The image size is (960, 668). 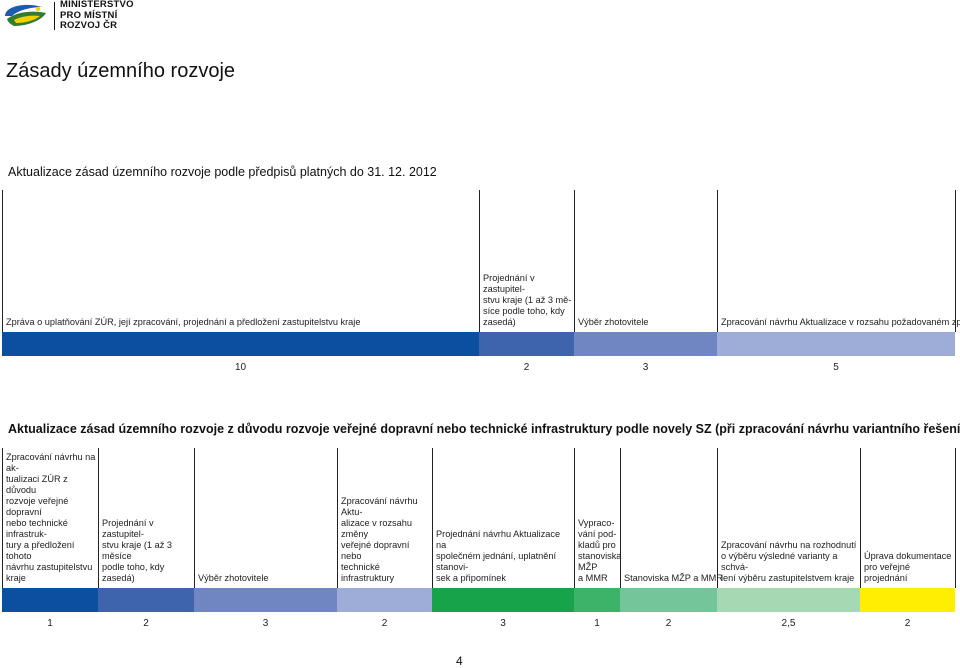 What do you see at coordinates (459, 661) in the screenshot?
I see `page-number: 4` at bounding box center [459, 661].